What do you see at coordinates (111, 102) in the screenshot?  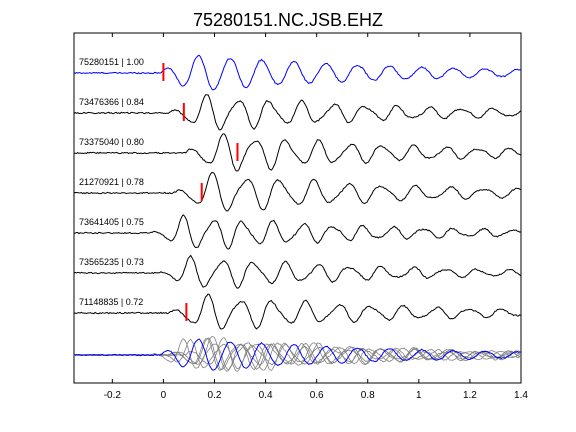 I see `trace-label-73476366: 73476366 | 0.84` at bounding box center [111, 102].